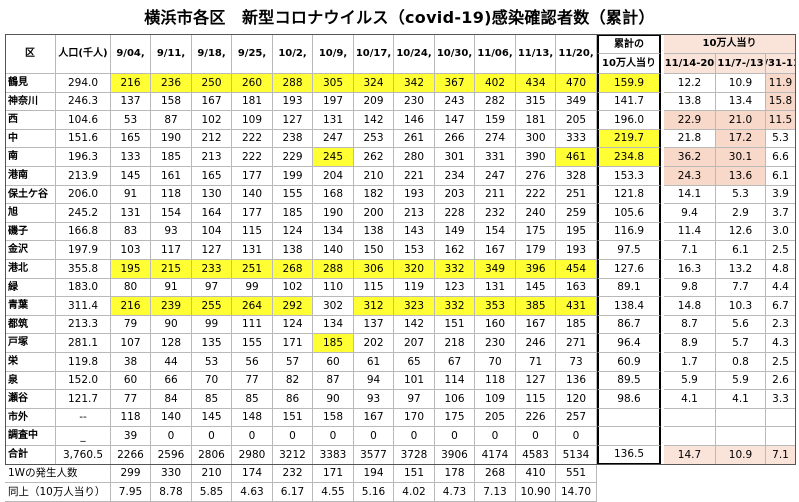 This screenshot has height=502, width=799. Describe the element at coordinates (30, 325) in the screenshot. I see `ward-name: 都筑` at that location.